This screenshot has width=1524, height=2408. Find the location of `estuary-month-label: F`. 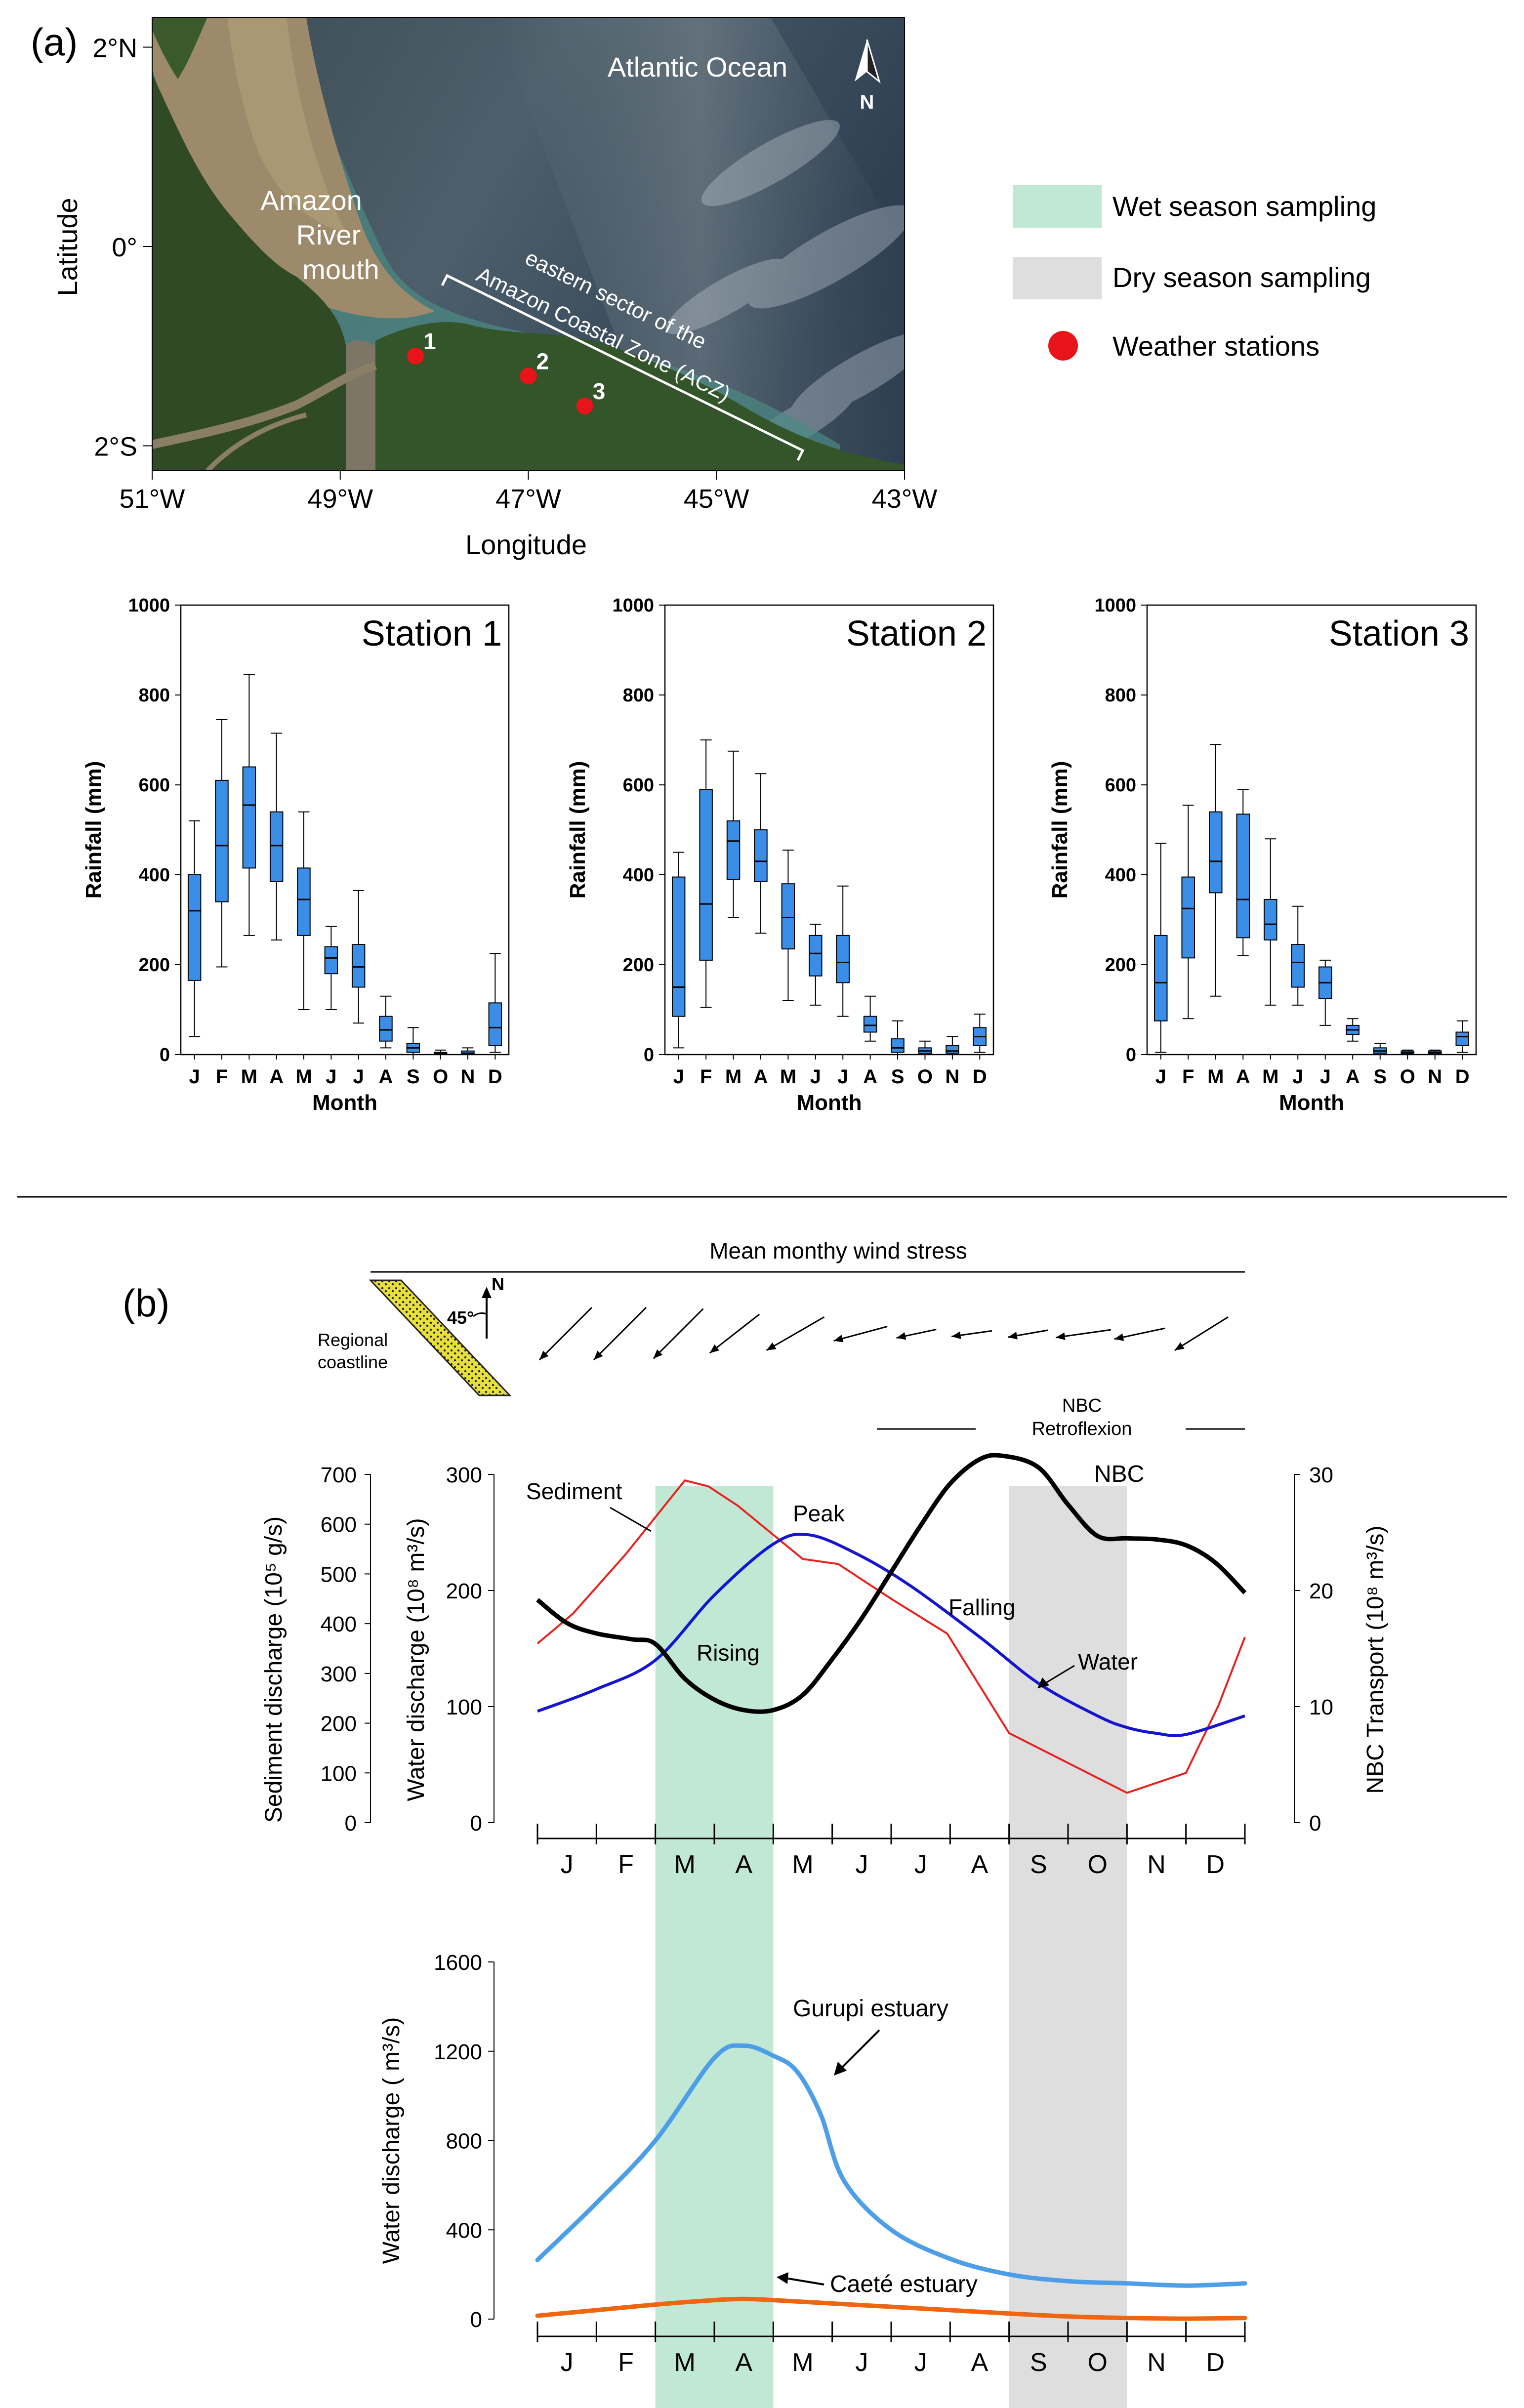

estuary-month-label: F is located at coordinates (626, 2363).